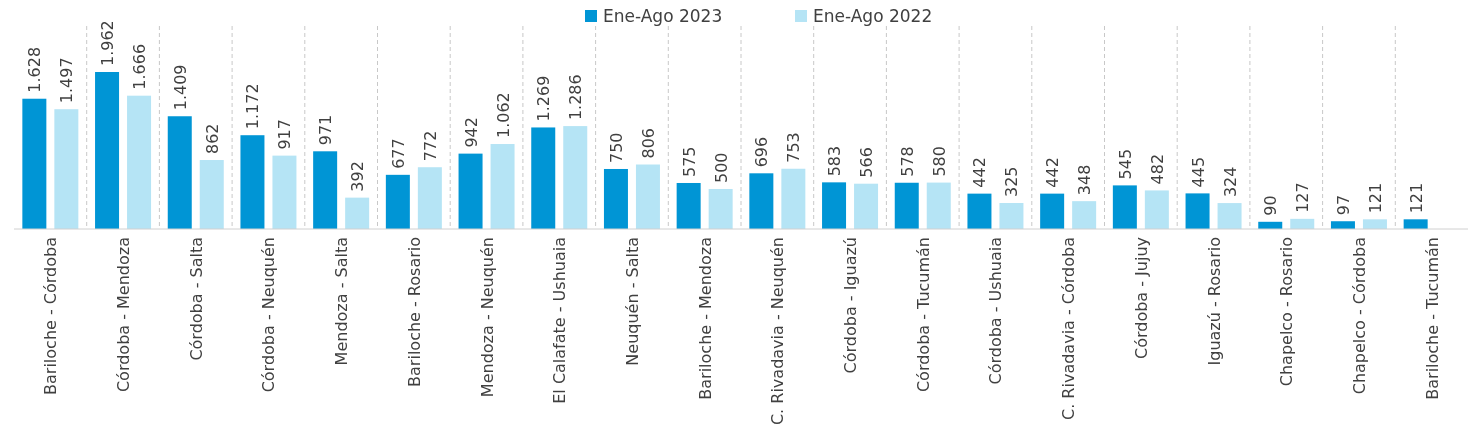 This screenshot has height=444, width=1470. Describe the element at coordinates (503, 115) in the screenshot. I see `data-label: 1.062` at that location.